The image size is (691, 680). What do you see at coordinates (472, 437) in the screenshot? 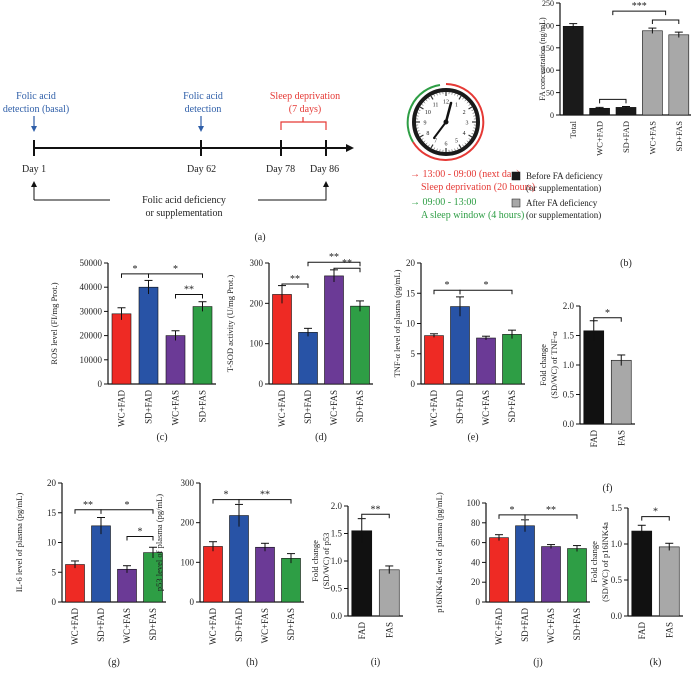
I see `panel-label-e: (e)` at bounding box center [472, 437].